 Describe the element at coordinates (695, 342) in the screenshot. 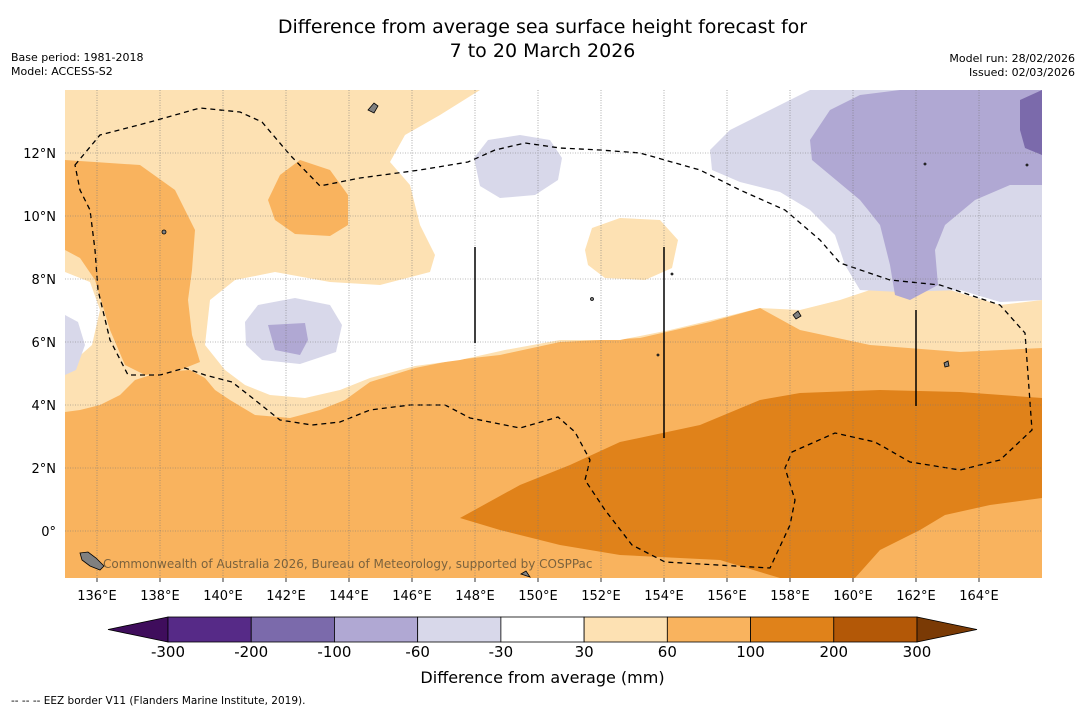

I see `zone-marker-lines` at that location.